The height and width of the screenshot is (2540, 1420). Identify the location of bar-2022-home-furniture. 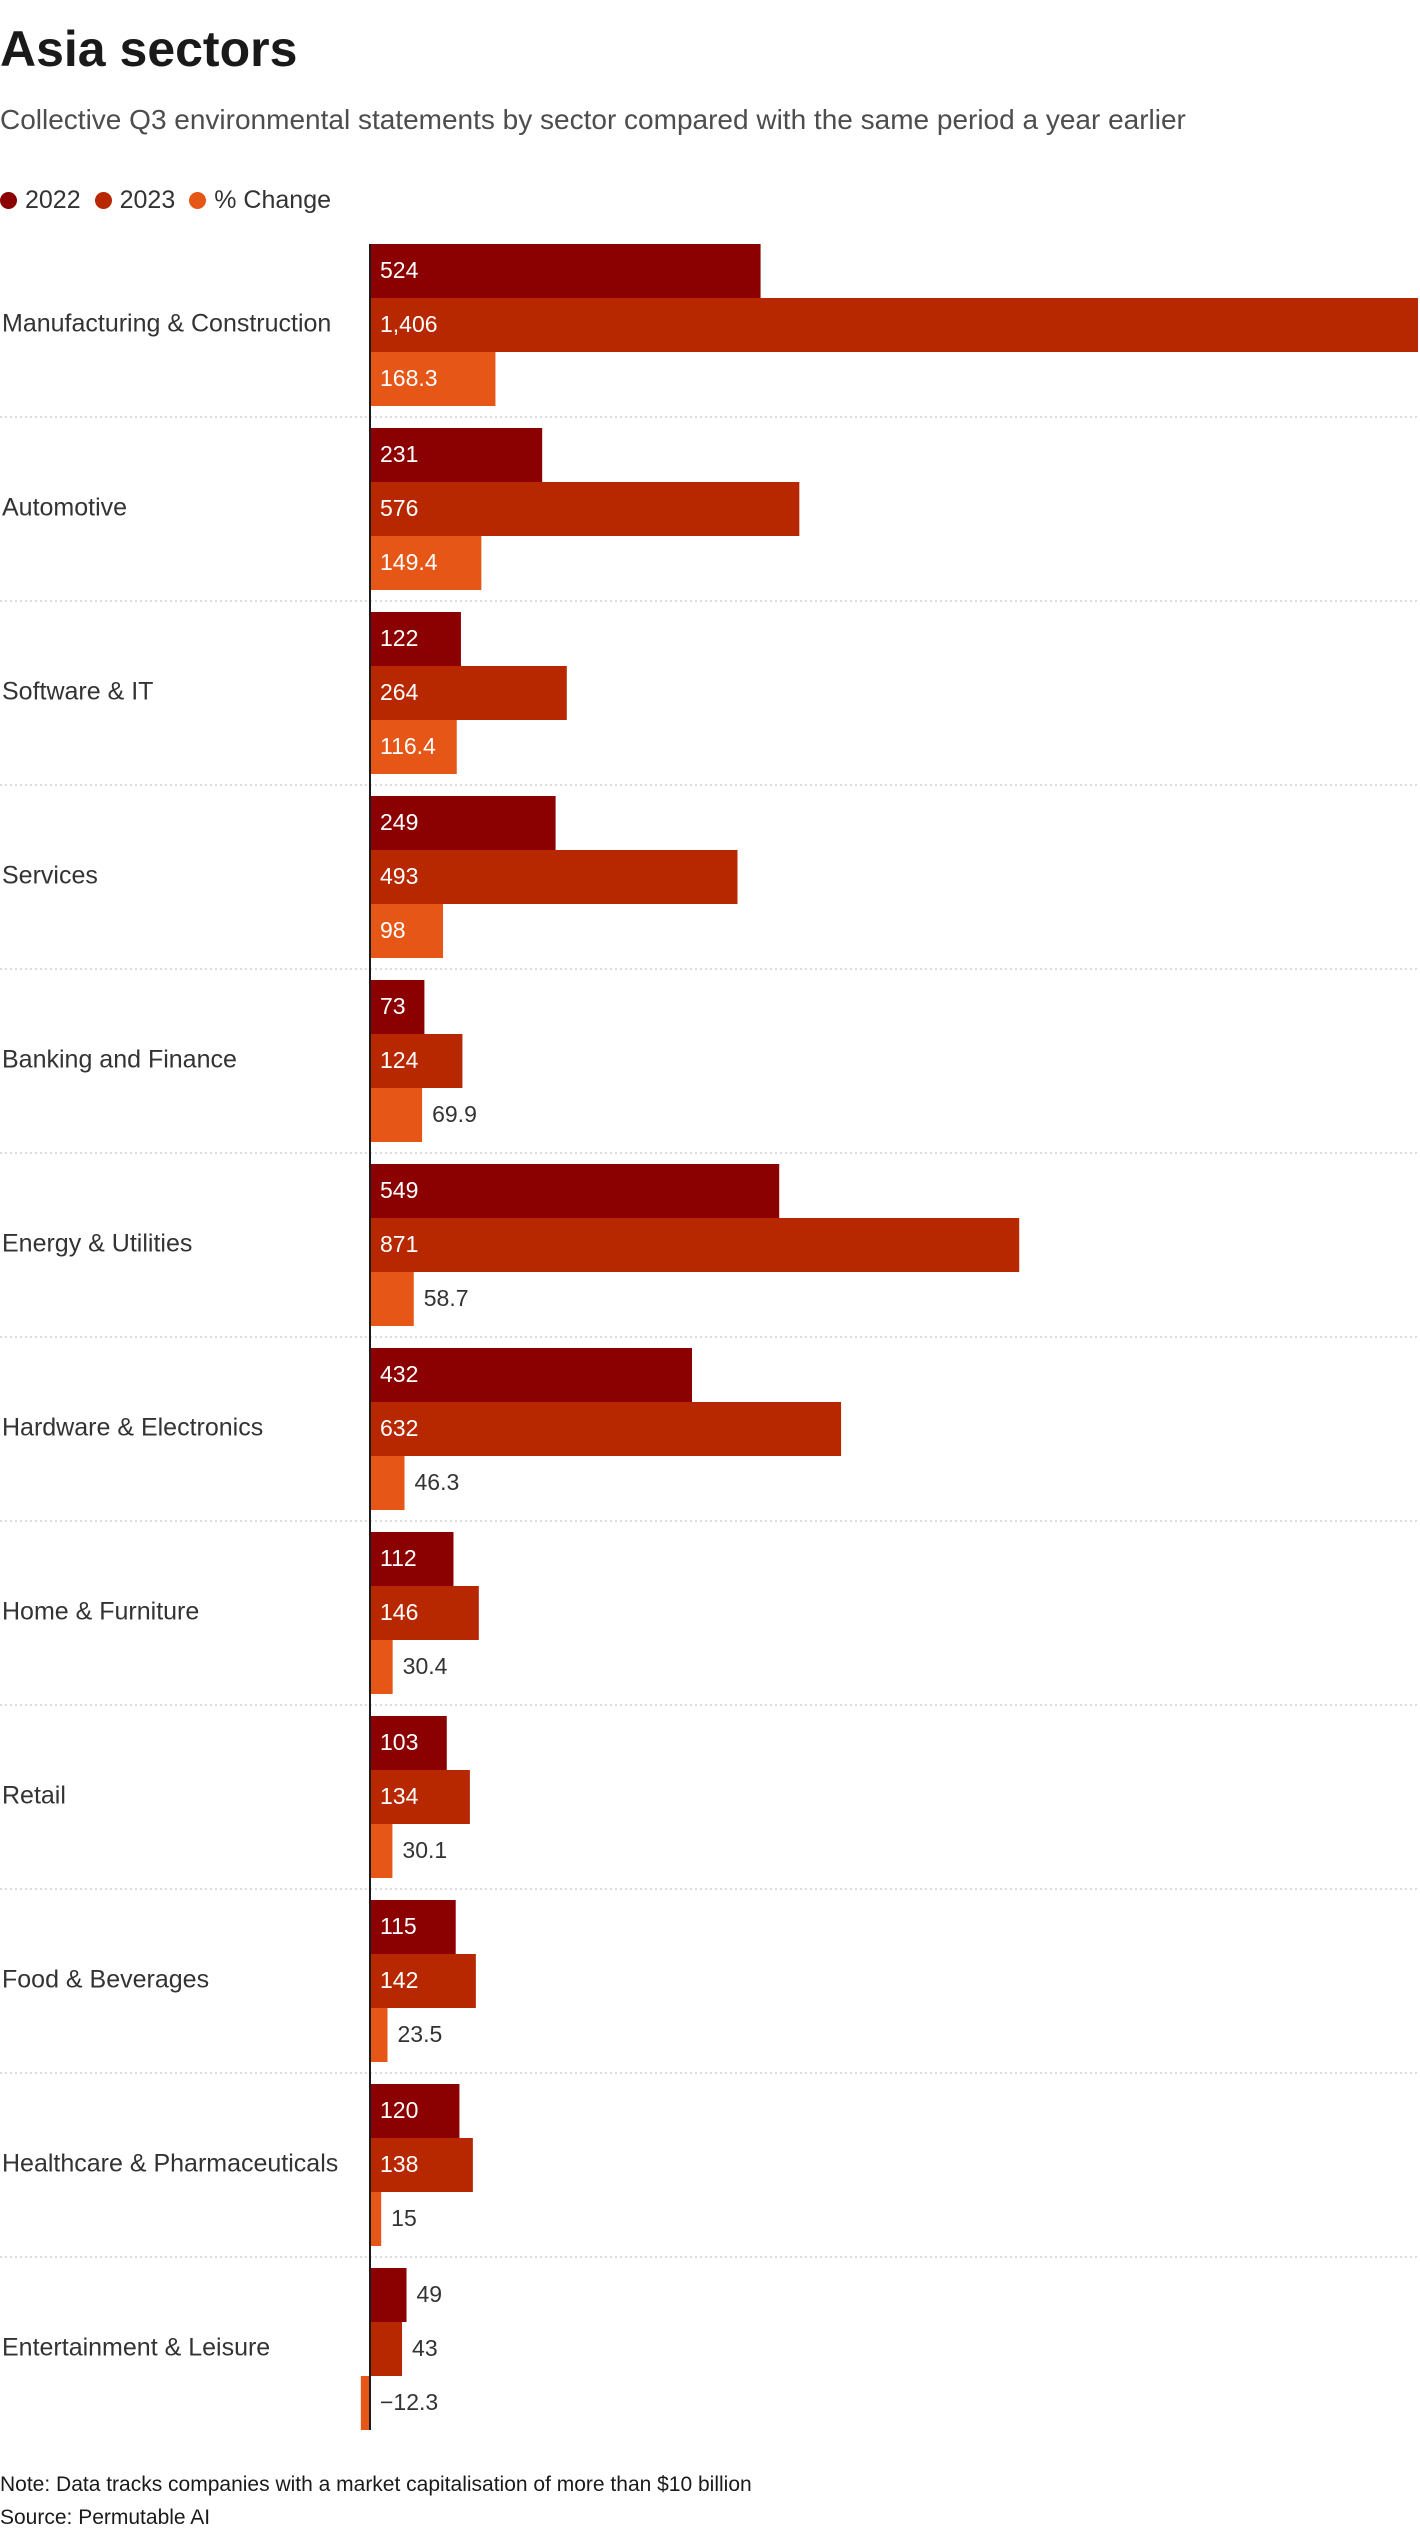
(412, 1559).